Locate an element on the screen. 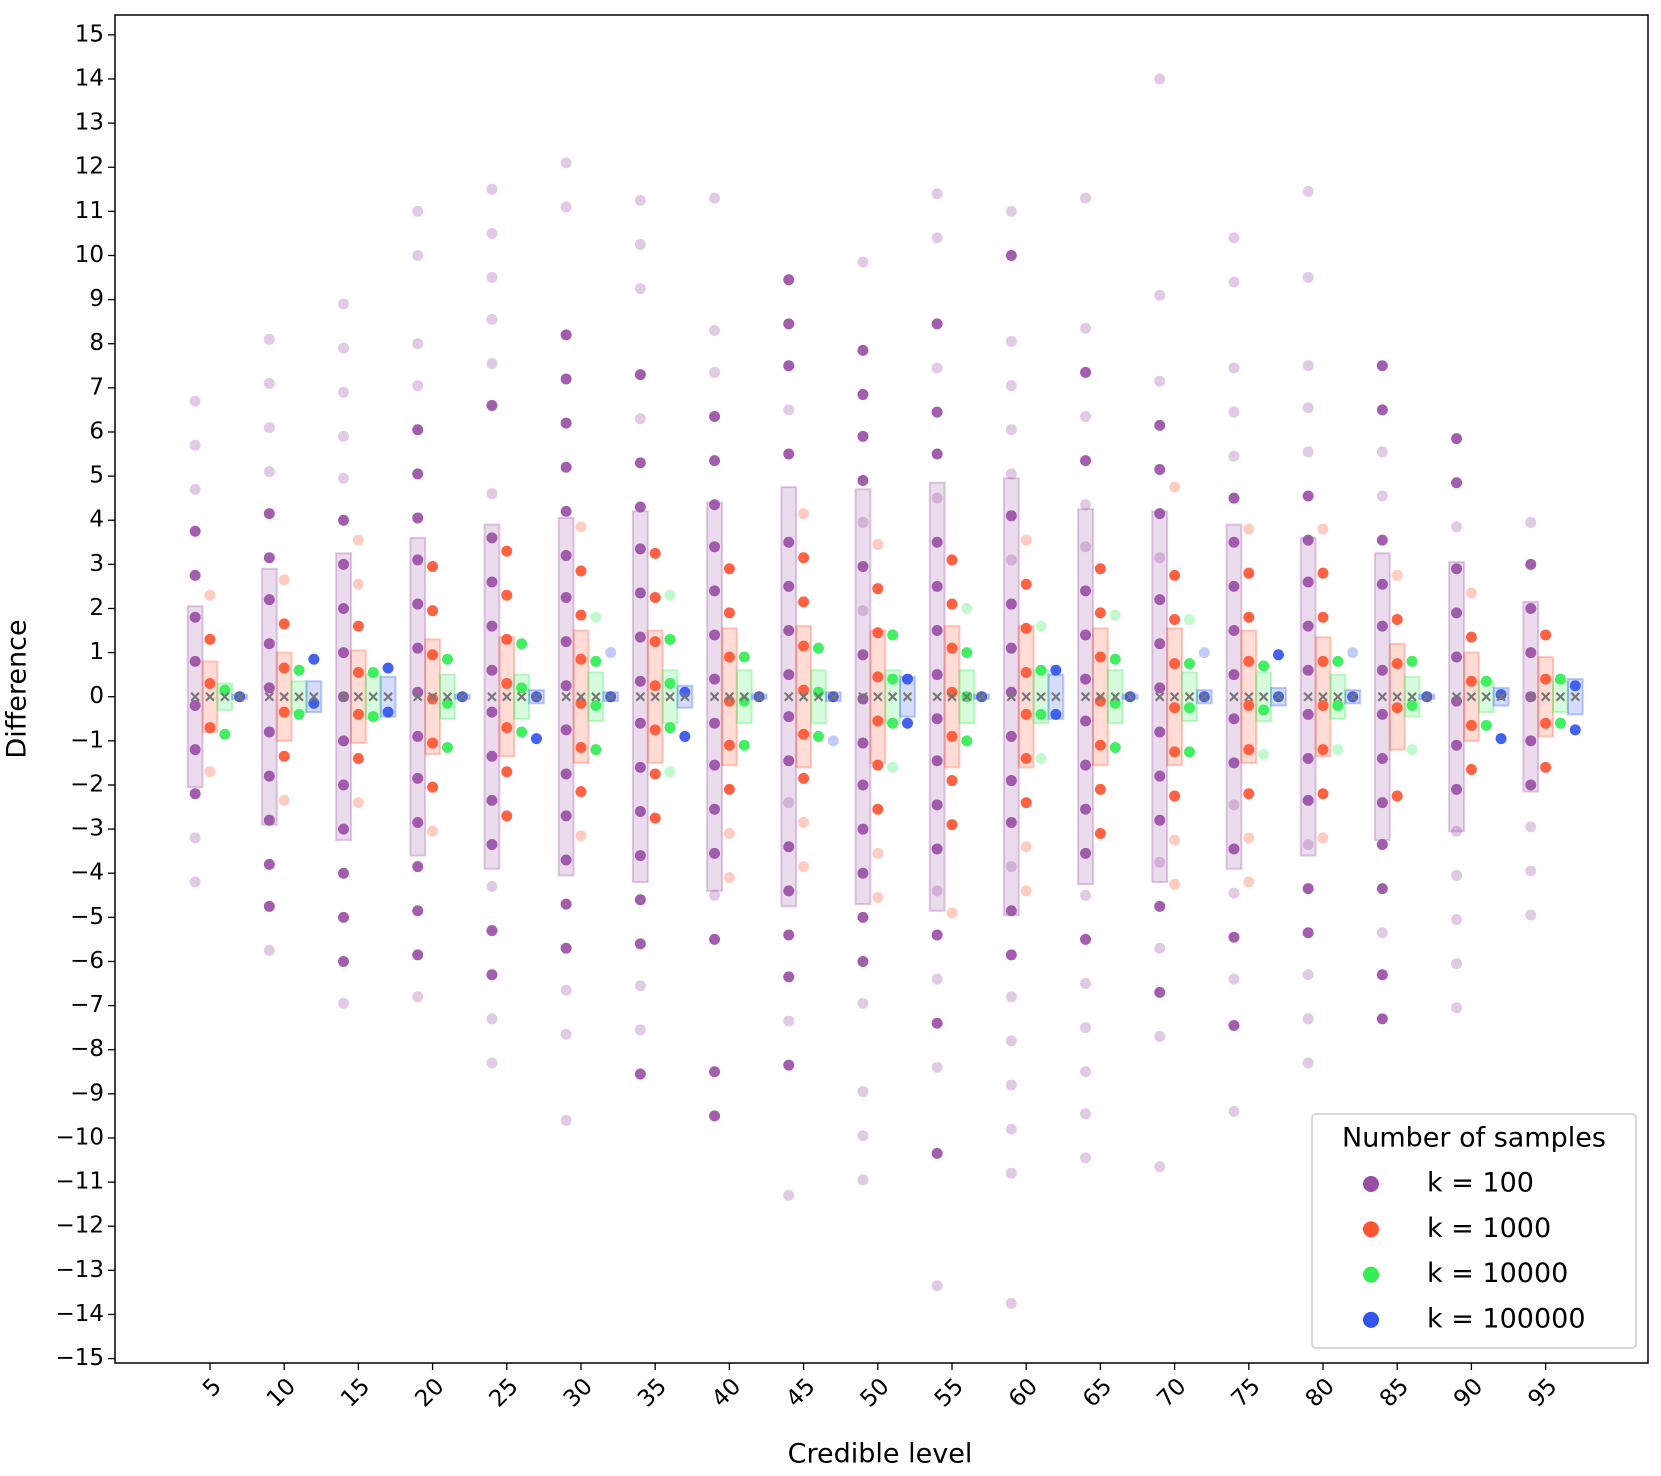  y-tick-label: 13 is located at coordinates (89, 123).